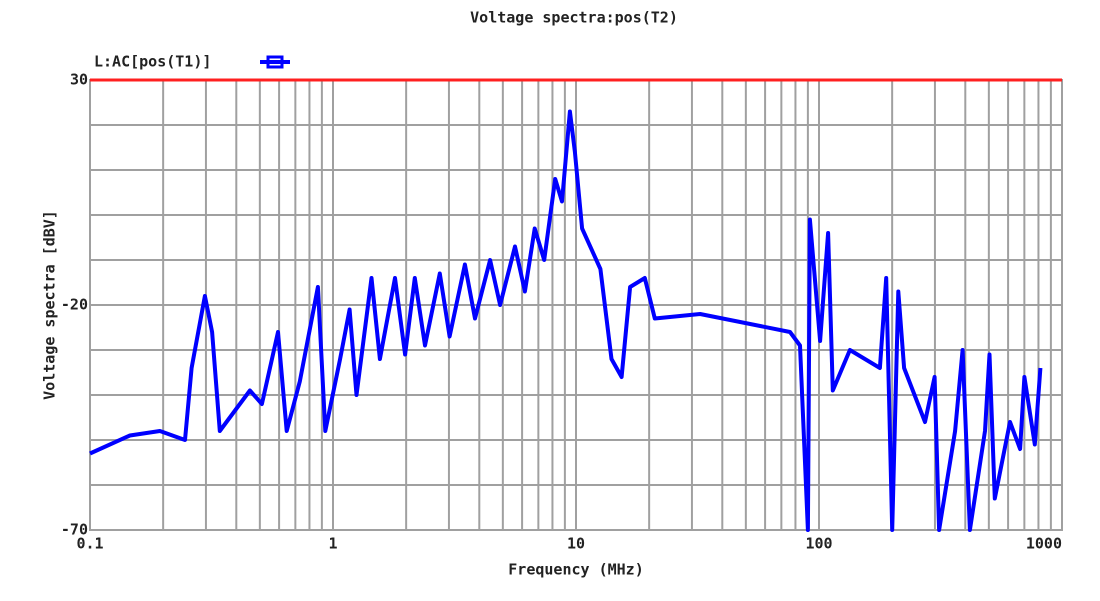 This screenshot has width=1100, height=601. I want to click on y-axis-label: Voltage spectra [dBV], so click(50, 305).